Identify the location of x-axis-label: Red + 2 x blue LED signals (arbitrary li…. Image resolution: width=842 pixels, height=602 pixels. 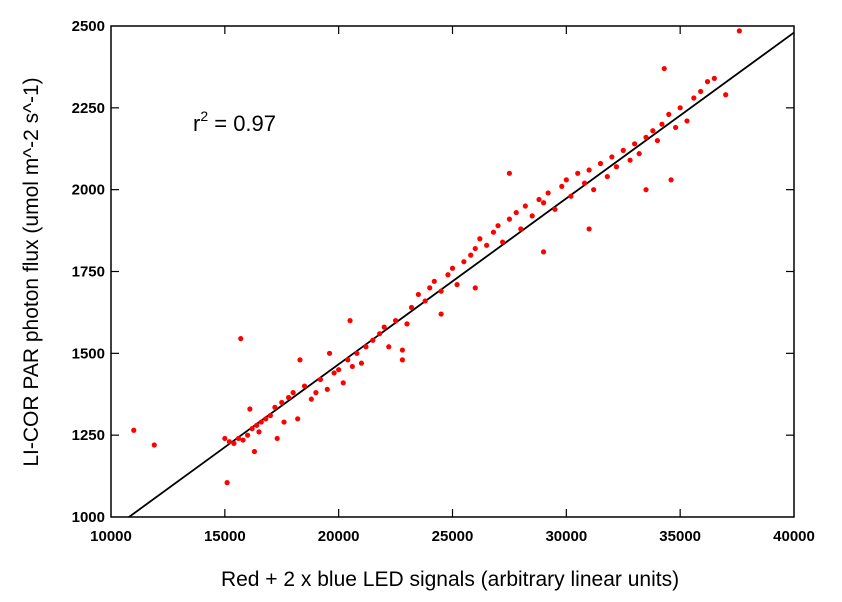
(450, 579).